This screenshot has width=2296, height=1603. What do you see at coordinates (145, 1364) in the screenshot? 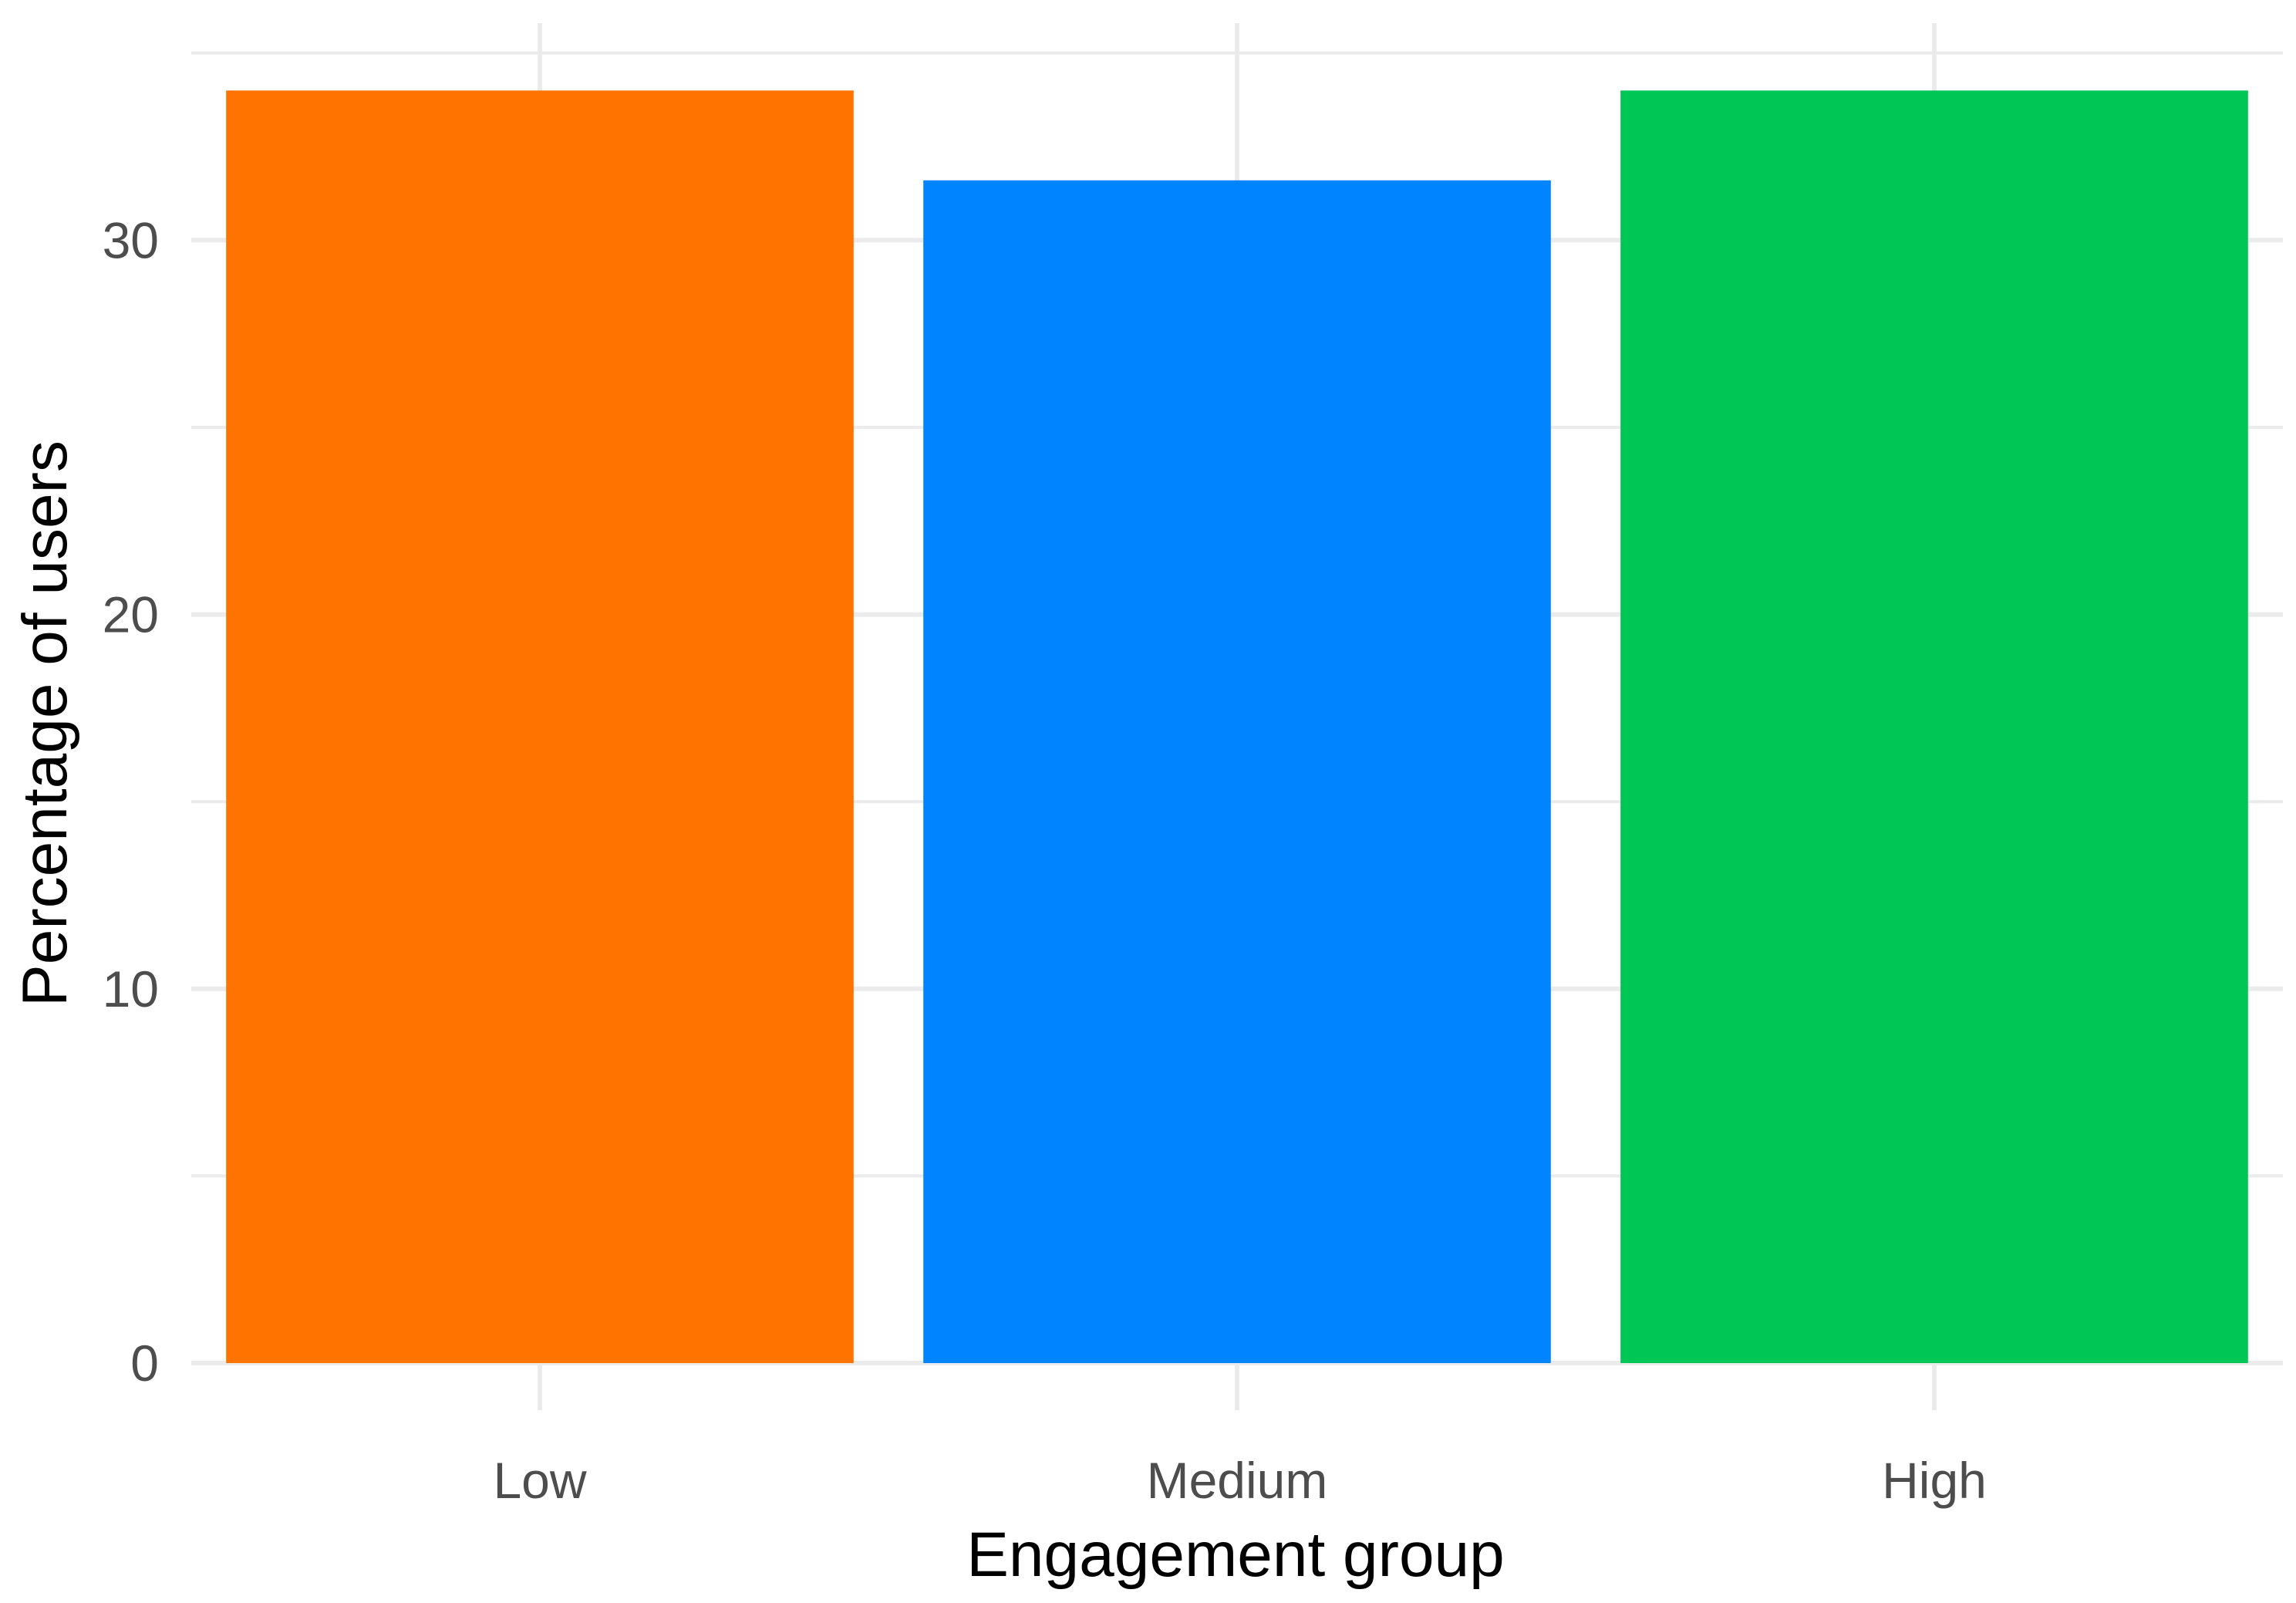
I see `y-tick-label: 0` at bounding box center [145, 1364].